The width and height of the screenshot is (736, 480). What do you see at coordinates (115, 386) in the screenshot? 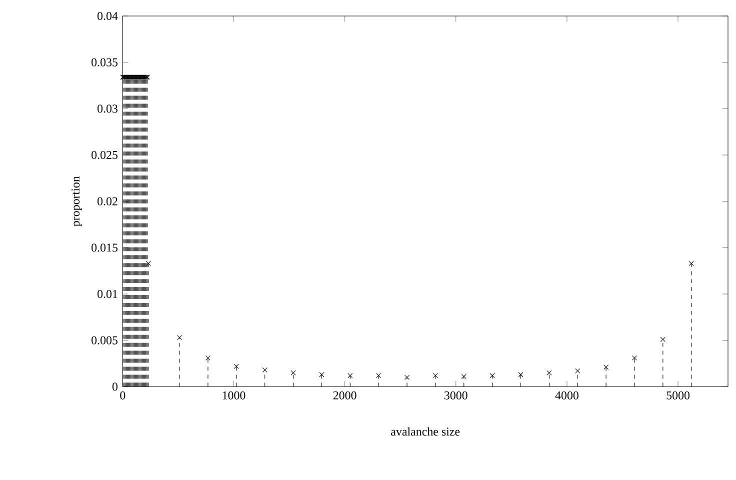
I see `y-tick-label: 0` at bounding box center [115, 386].